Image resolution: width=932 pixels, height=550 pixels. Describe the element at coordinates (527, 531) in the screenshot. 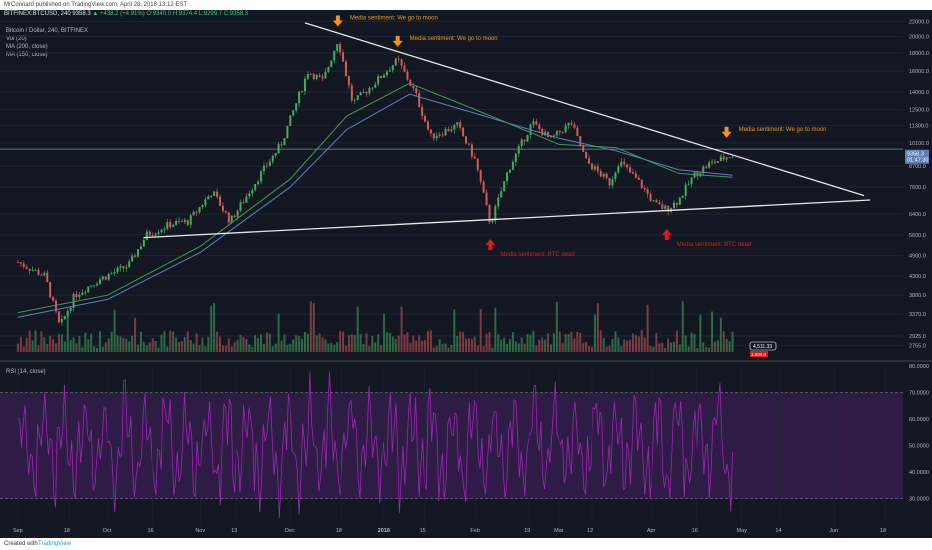

I see `x-tick-label: 19` at that location.